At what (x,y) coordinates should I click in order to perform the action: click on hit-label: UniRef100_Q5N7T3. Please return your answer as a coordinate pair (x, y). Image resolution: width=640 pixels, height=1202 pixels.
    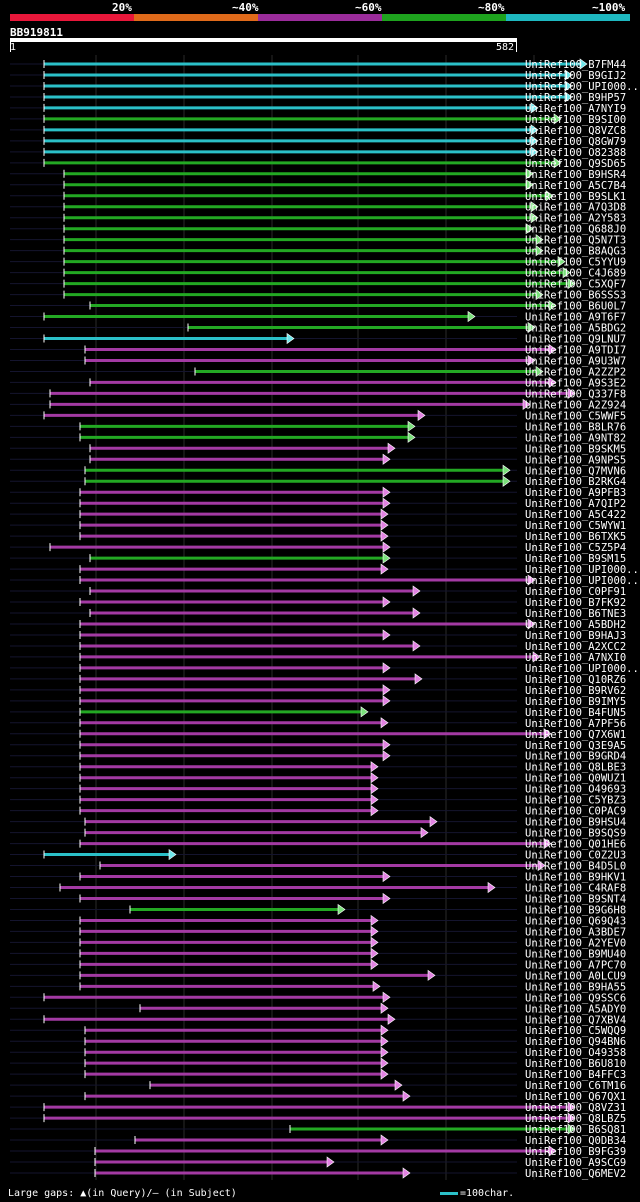
    Looking at the image, I should click on (575, 241).